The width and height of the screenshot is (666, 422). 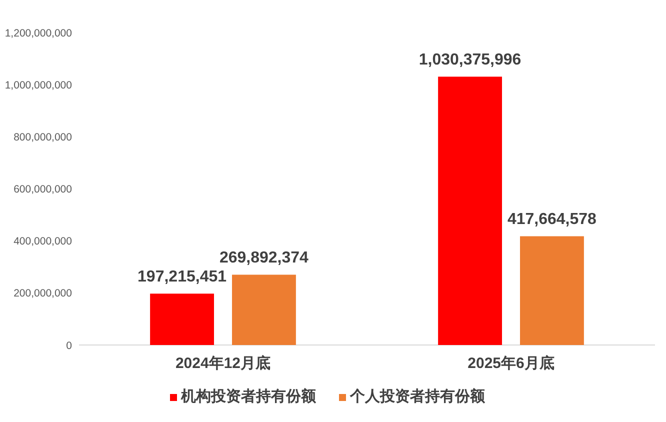 What do you see at coordinates (43, 294) in the screenshot?
I see `y-tick-label: 200,000,000` at bounding box center [43, 294].